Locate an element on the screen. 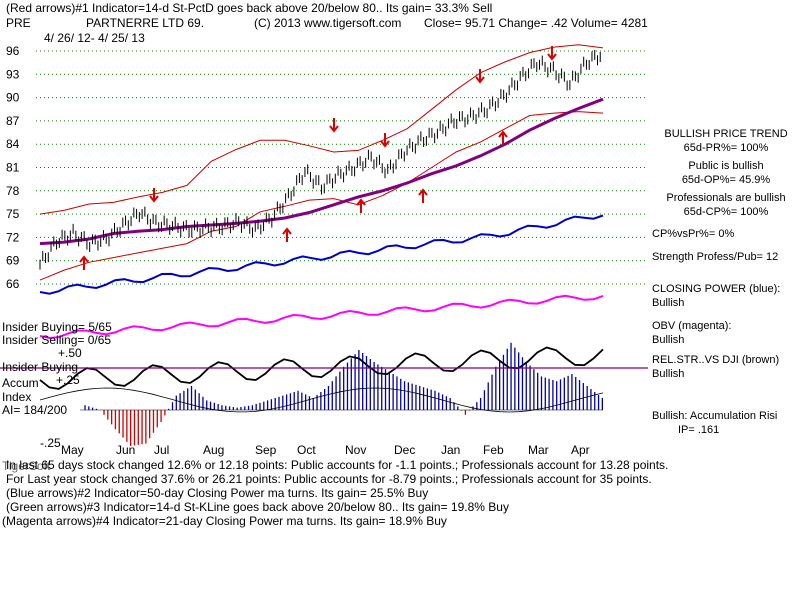 This screenshot has height=600, width=800. closing-power-line is located at coordinates (321, 254).